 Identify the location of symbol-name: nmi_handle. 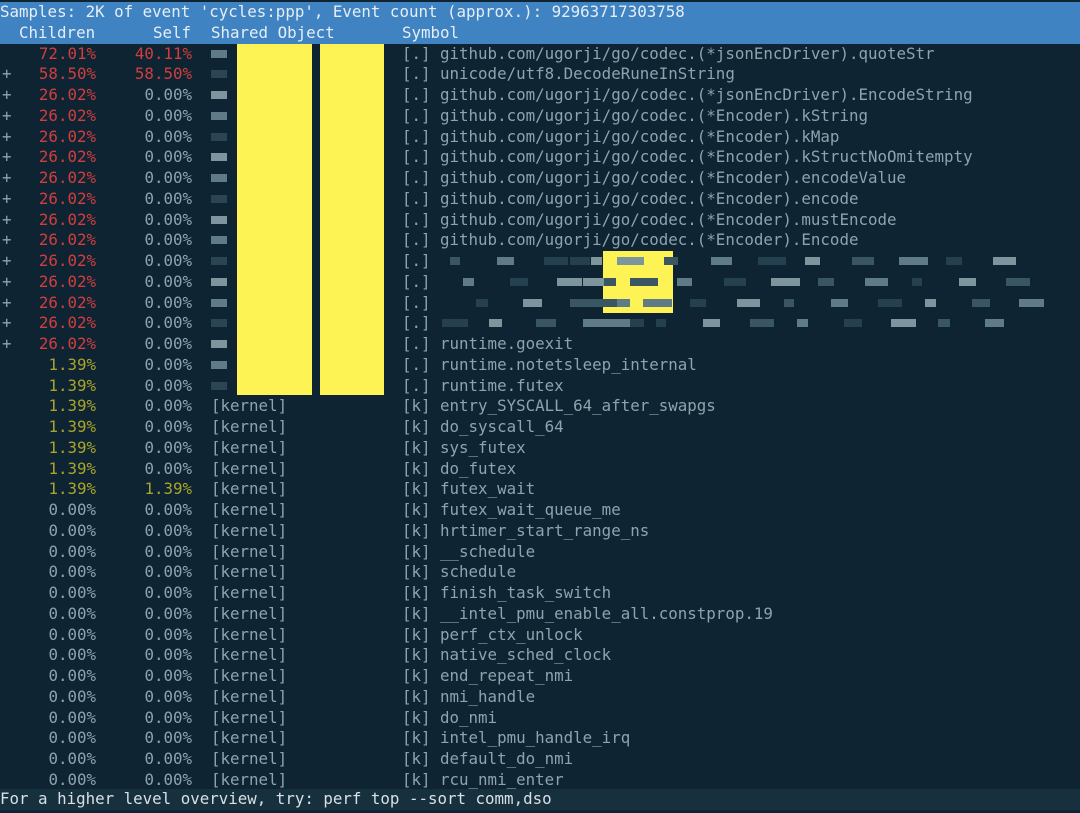
(488, 696).